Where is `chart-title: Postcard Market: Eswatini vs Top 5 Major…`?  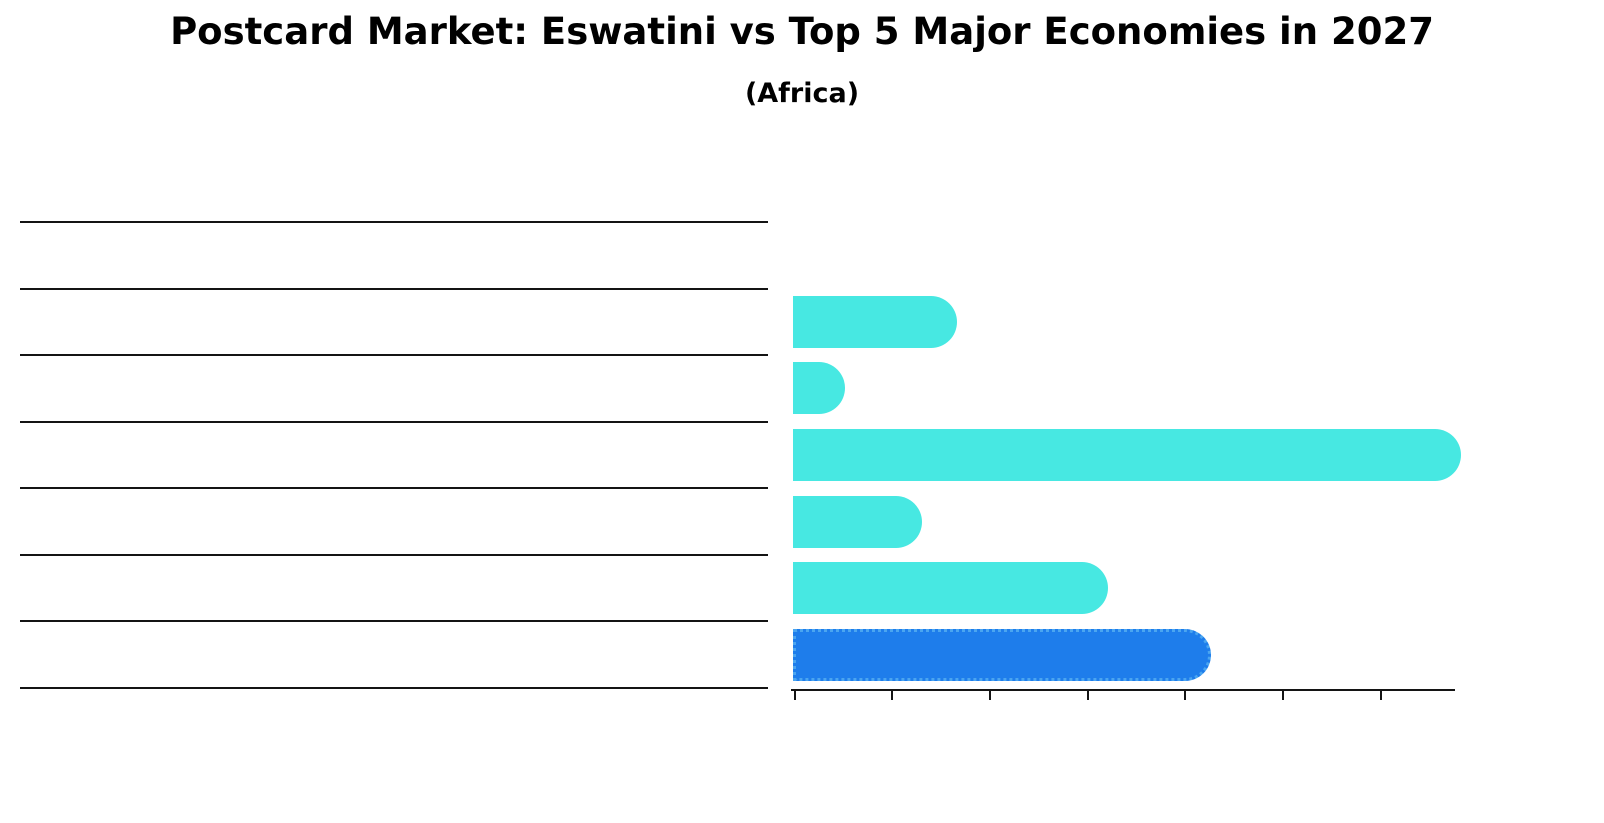
chart-title: Postcard Market: Eswatini vs Top 5 Major… is located at coordinates (802, 31).